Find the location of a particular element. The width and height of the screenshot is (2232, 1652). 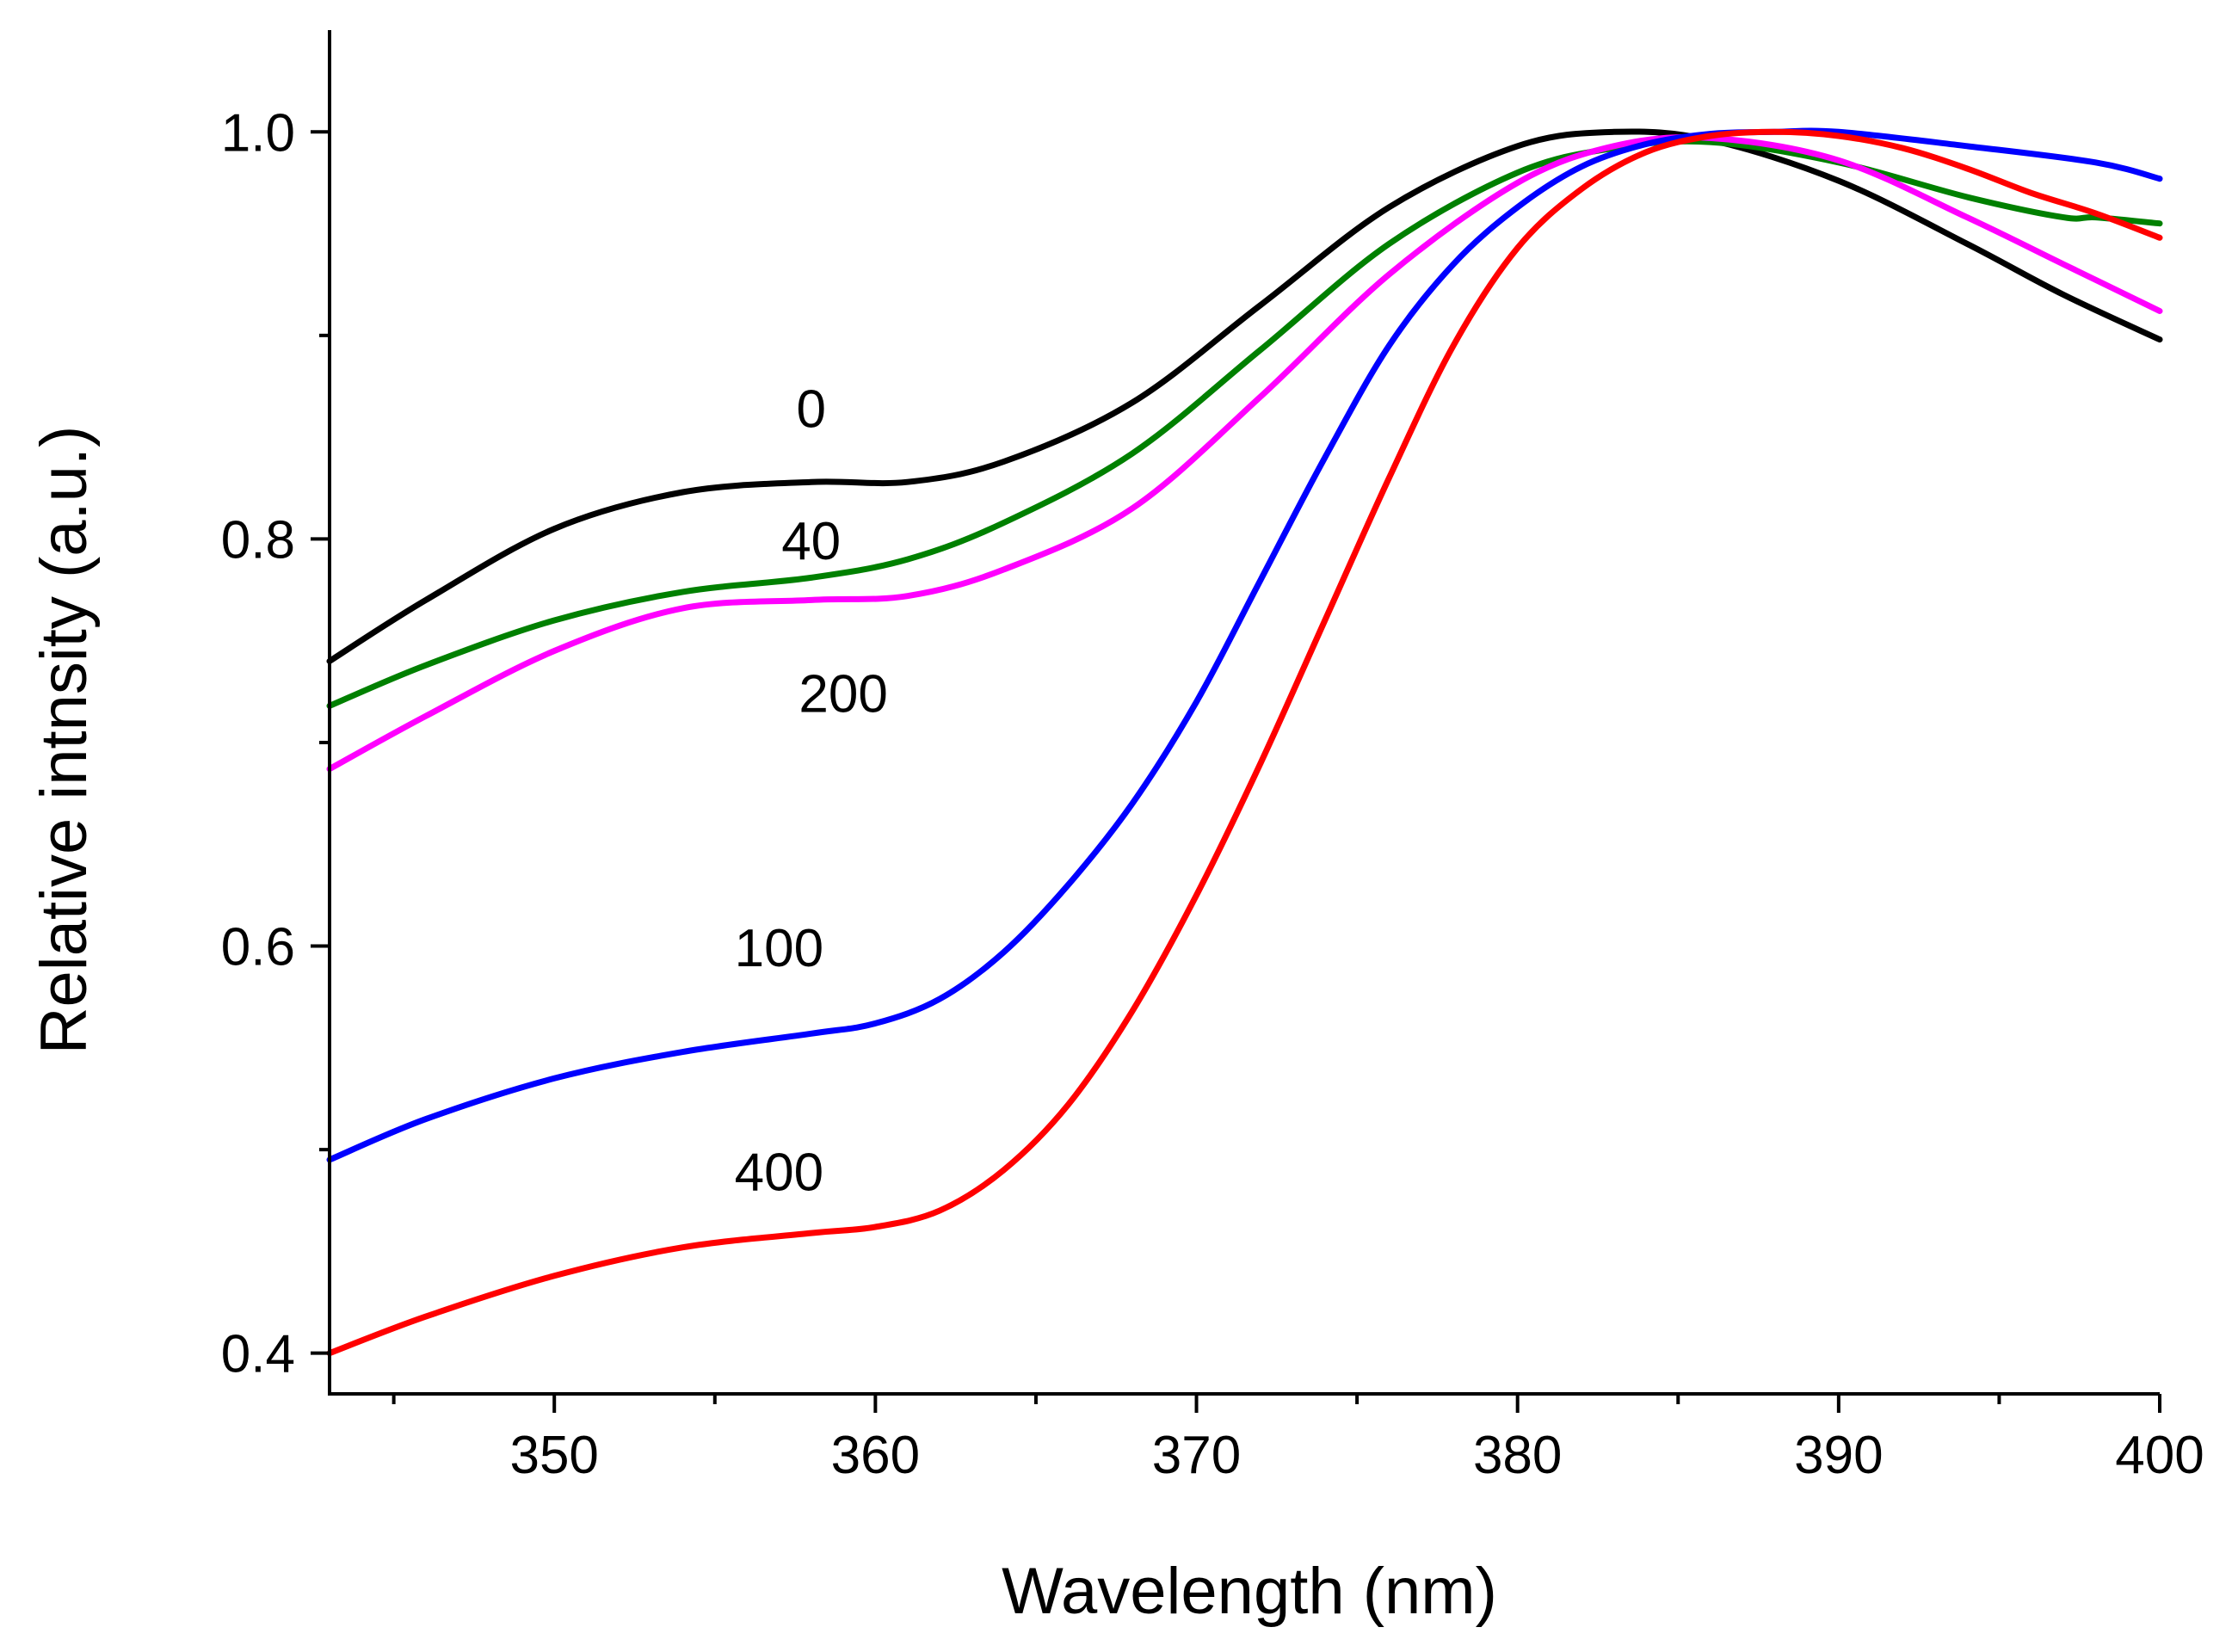

series-label-0: 0 is located at coordinates (810, 409).